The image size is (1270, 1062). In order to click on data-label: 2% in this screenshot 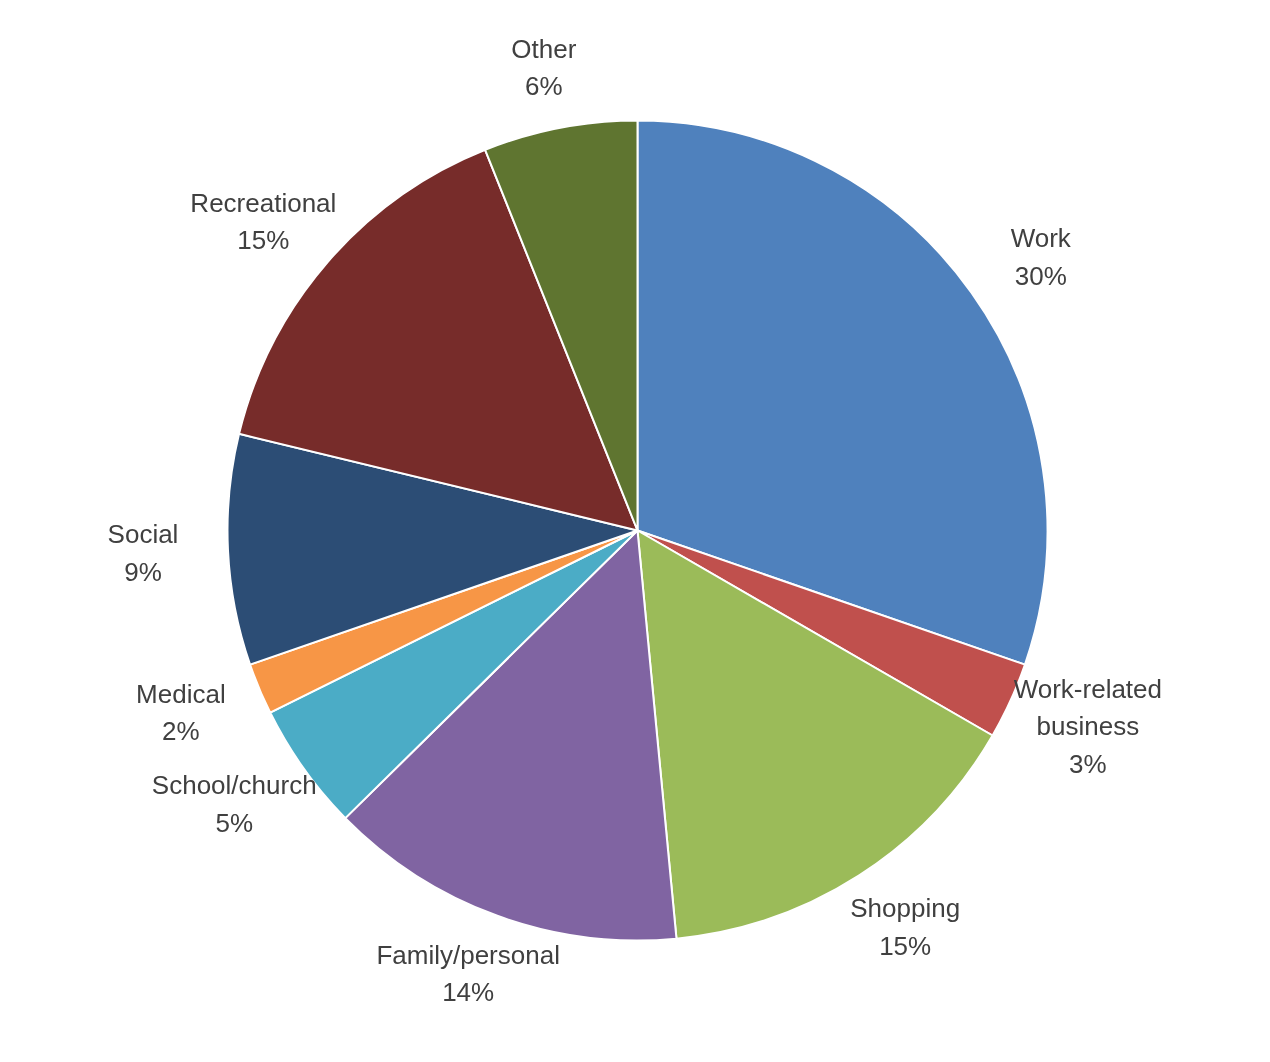, I will do `click(181, 731)`.